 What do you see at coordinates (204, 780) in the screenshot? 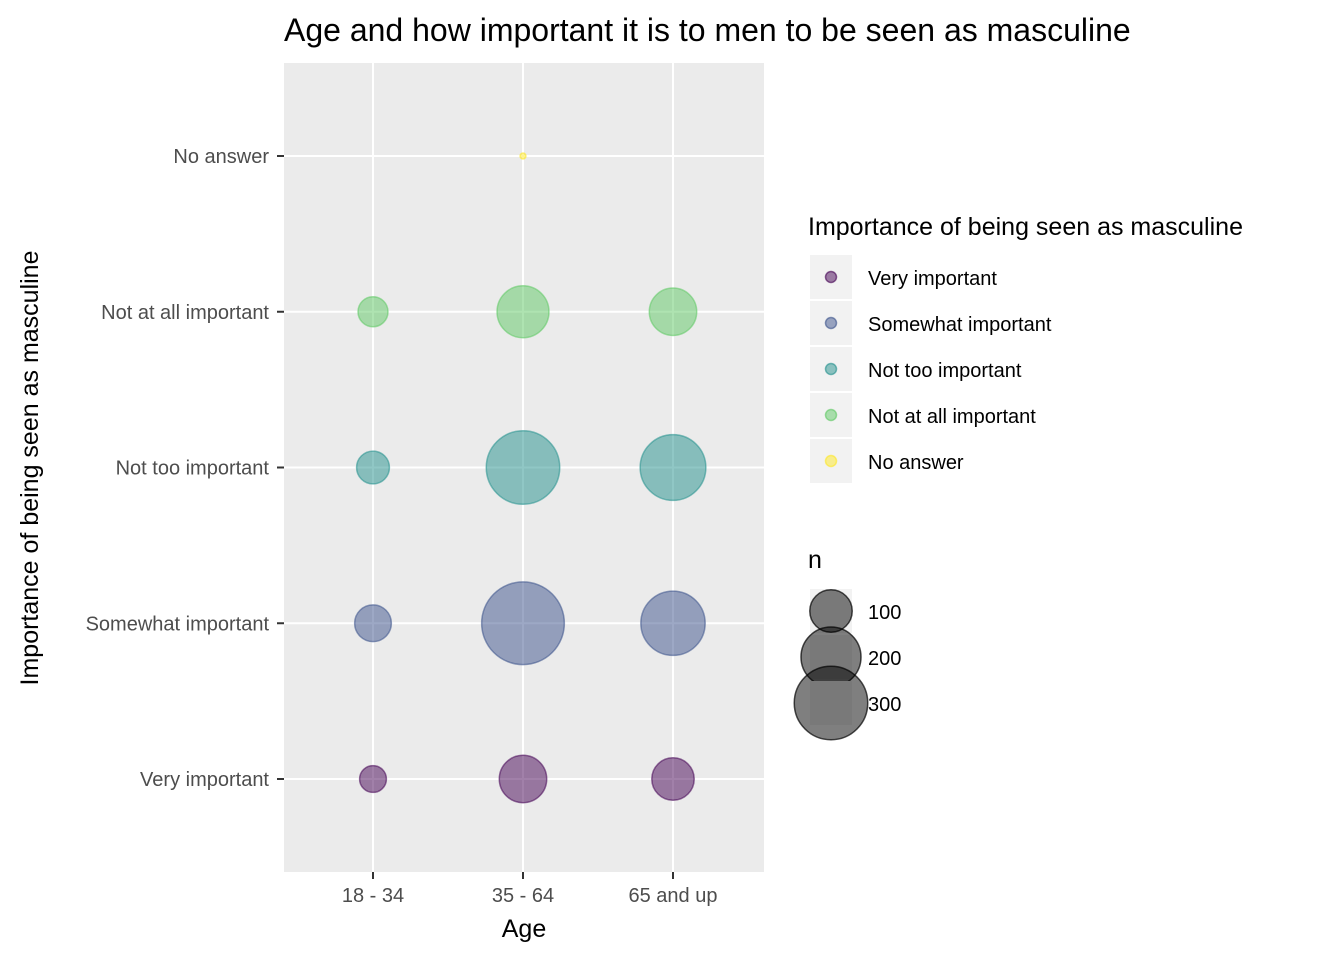
I see `y-tick-label: Very important` at bounding box center [204, 780].